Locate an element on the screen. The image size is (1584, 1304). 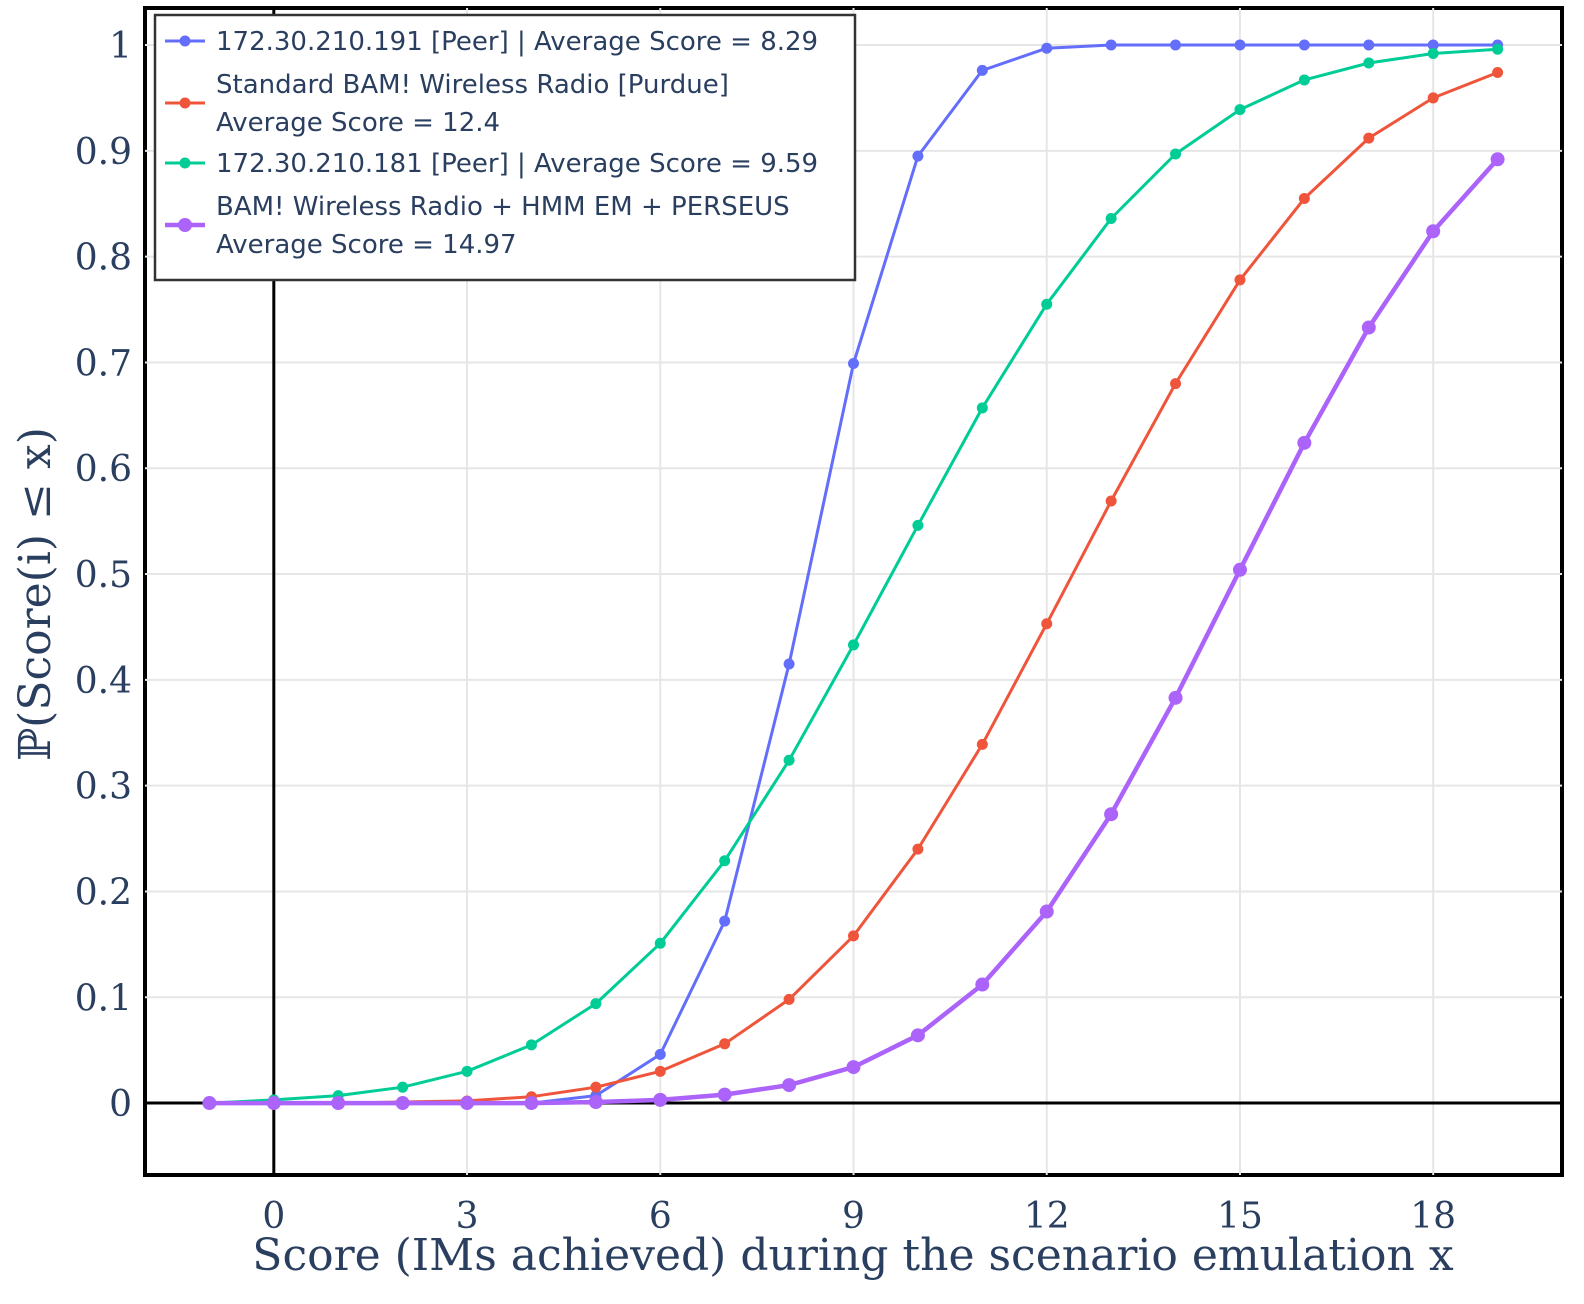
y-tick-label: 0.6 is located at coordinates (103, 469).